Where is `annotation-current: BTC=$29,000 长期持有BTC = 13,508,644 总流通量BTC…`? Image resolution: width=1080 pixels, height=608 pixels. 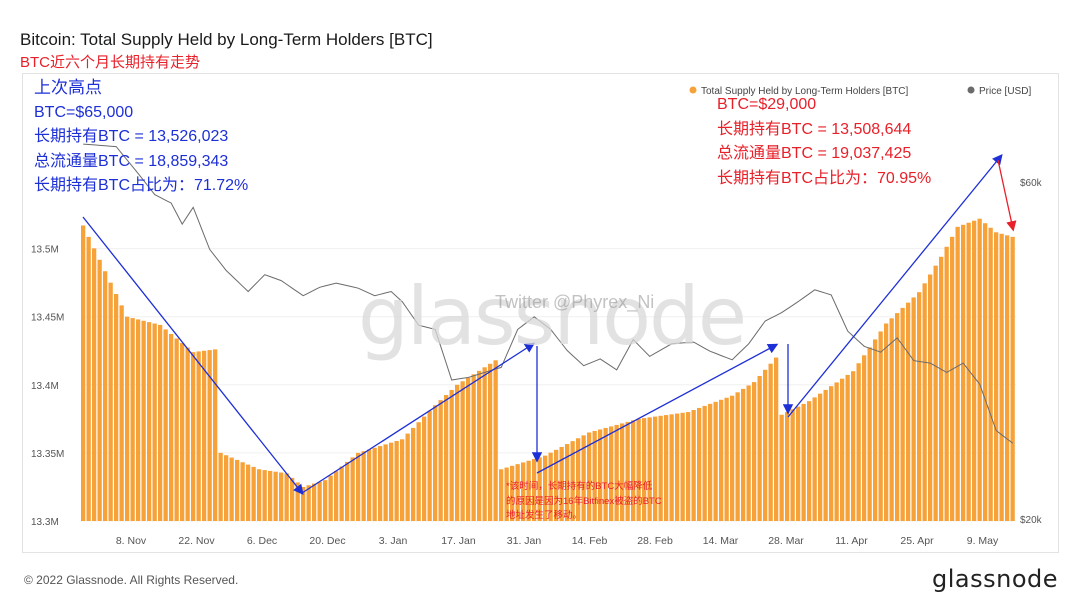 annotation-current: BTC=$29,000 长期持有BTC = 13,508,644 总流通量BTC… is located at coordinates (824, 142).